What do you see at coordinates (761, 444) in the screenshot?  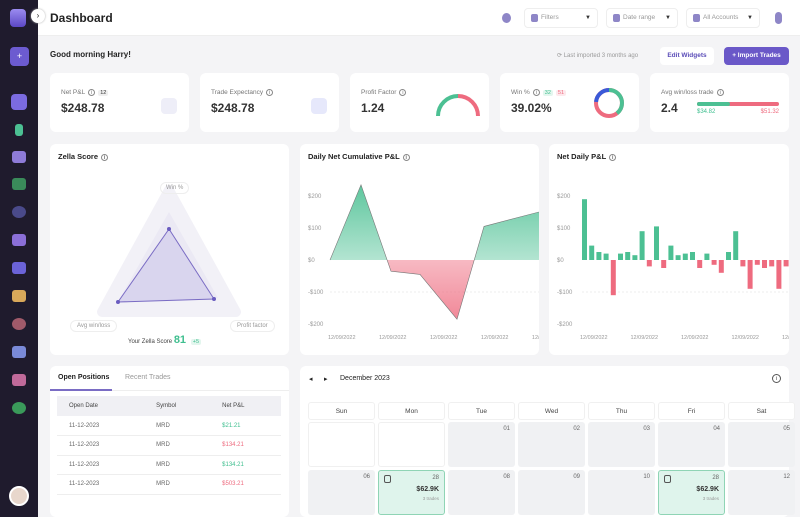 I see `calendar-day: 05` at bounding box center [761, 444].